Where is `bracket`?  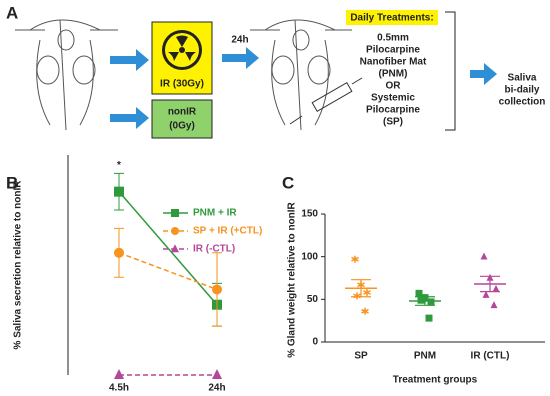
bracket is located at coordinates (450, 71).